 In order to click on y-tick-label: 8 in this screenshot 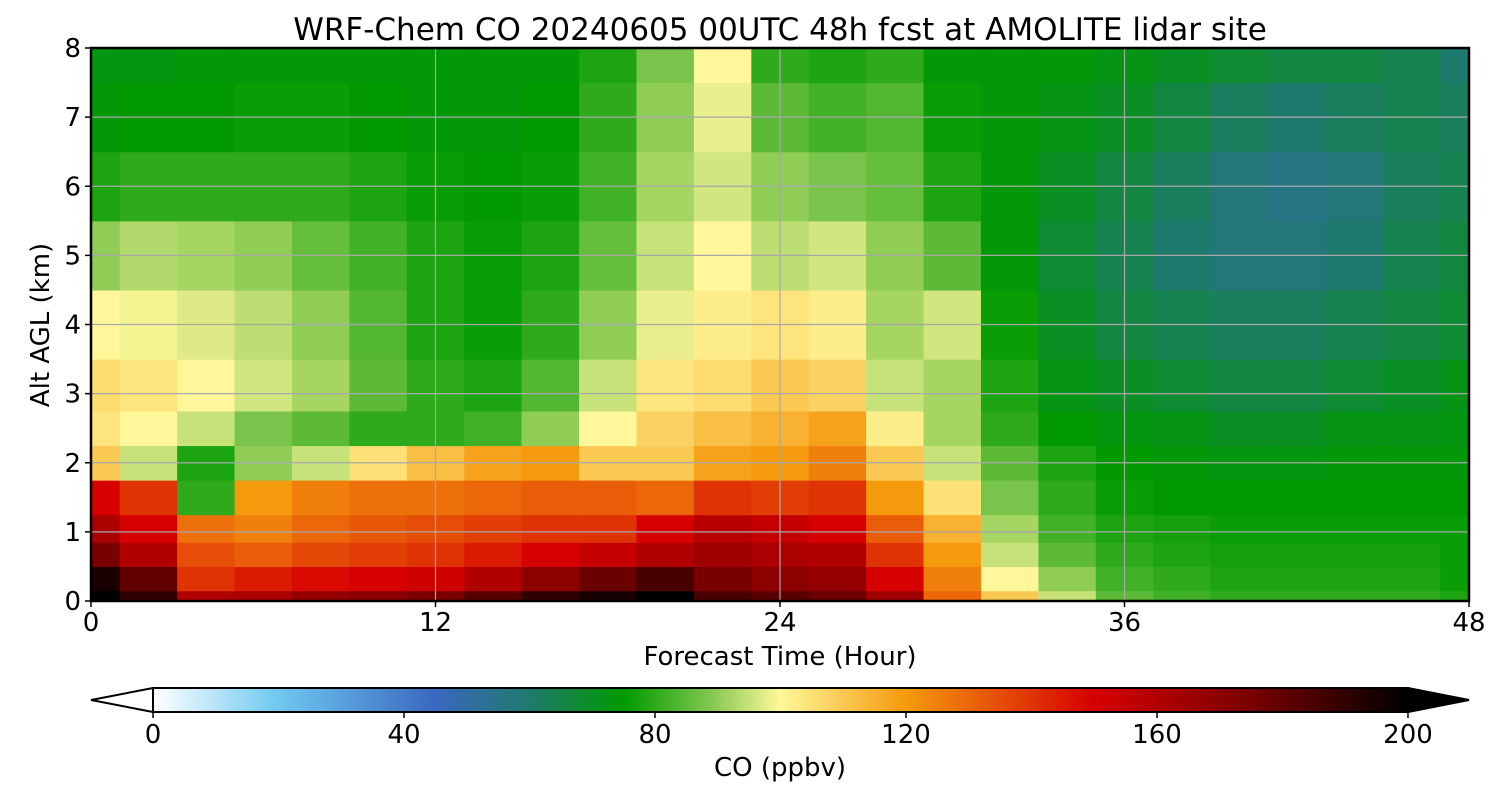, I will do `click(72, 49)`.